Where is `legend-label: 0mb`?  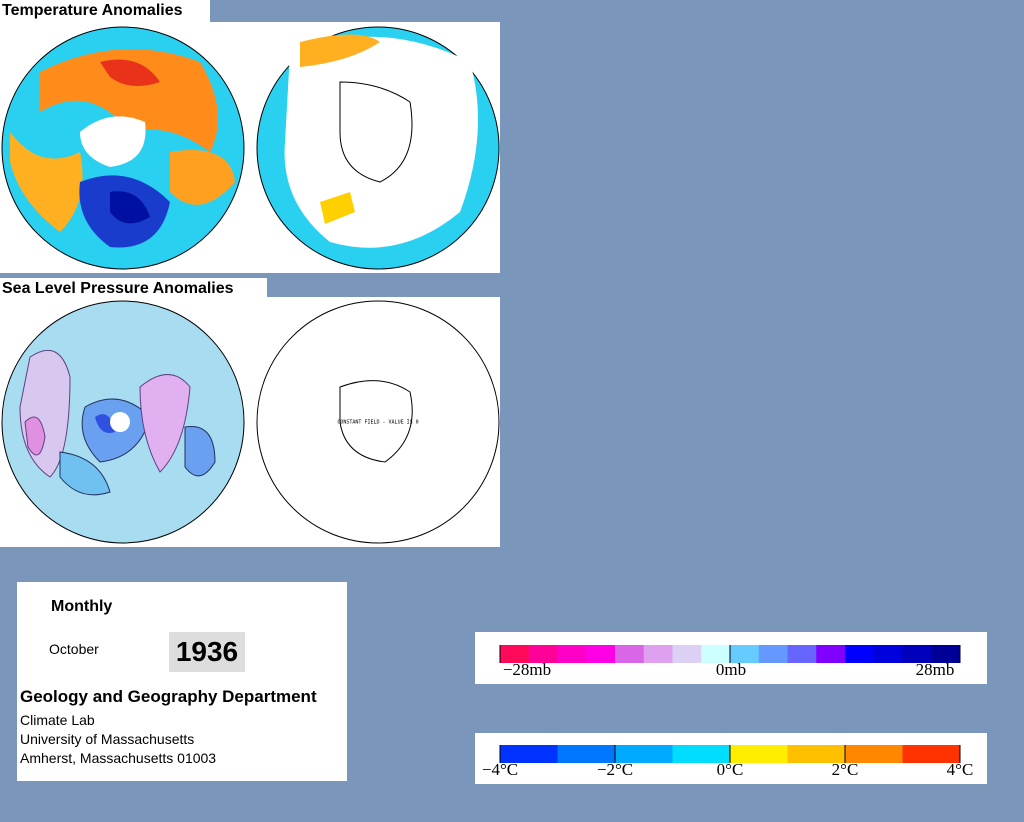 legend-label: 0mb is located at coordinates (731, 669).